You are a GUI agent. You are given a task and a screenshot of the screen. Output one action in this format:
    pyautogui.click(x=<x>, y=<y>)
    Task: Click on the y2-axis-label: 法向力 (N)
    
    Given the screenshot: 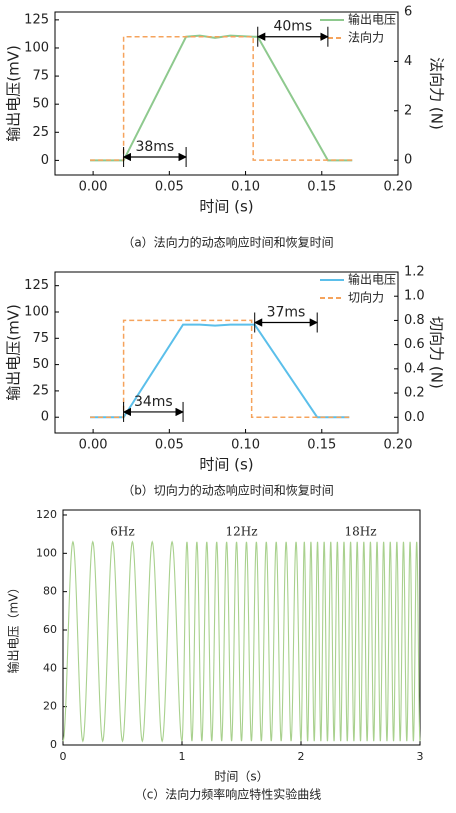 What is the action you would take?
    pyautogui.click(x=437, y=93)
    